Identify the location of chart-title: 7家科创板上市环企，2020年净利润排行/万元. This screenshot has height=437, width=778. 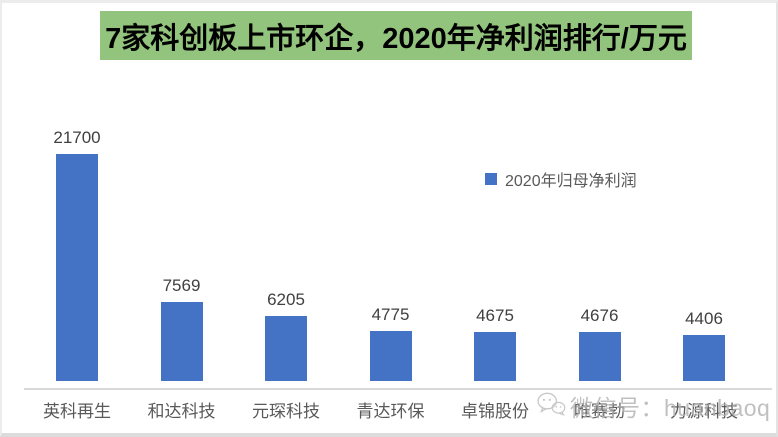
(396, 35).